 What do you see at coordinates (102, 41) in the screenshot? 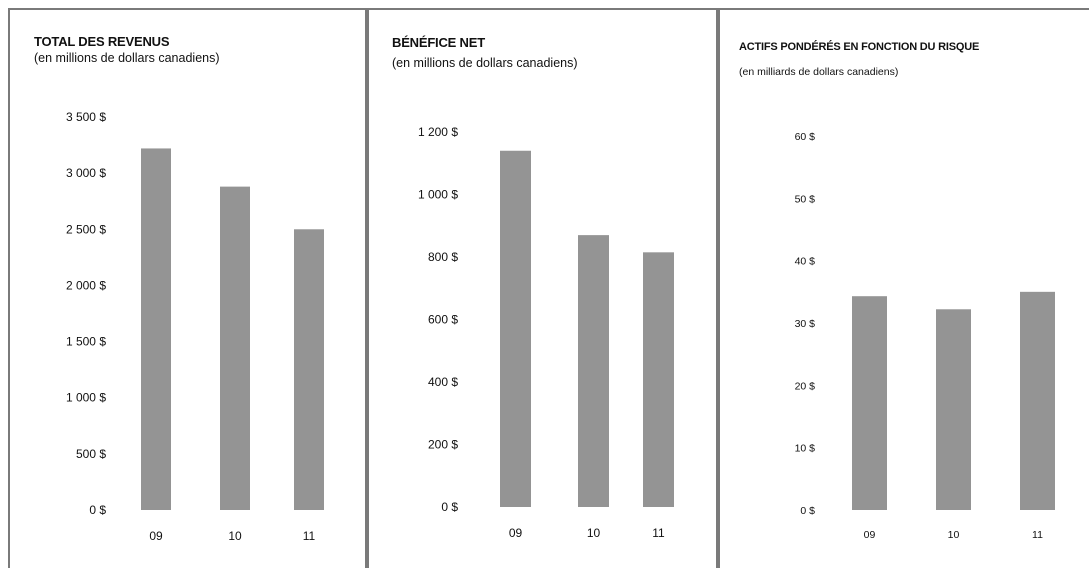
I see `chart-title: TOTAL DES REVENUS` at bounding box center [102, 41].